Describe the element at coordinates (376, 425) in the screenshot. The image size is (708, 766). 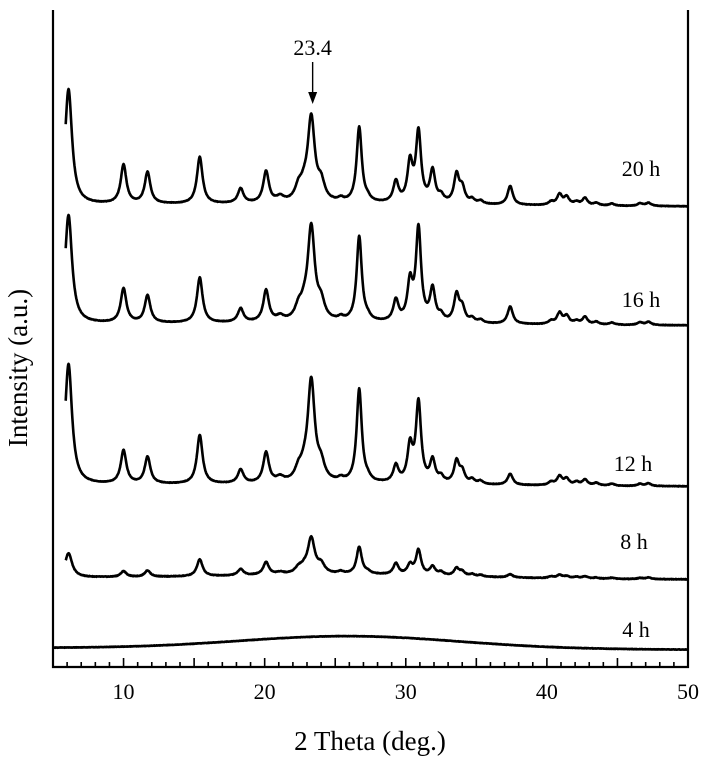
I see `series-line-12h` at that location.